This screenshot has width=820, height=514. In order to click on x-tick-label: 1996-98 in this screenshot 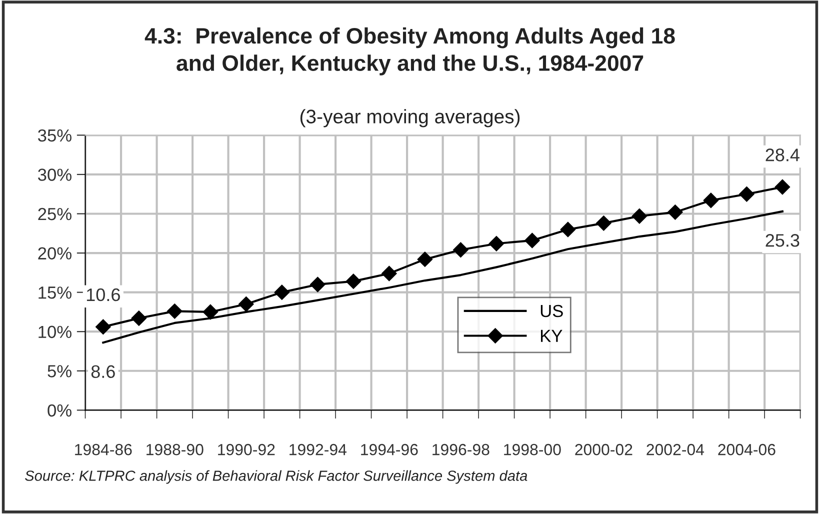, I will do `click(461, 450)`.